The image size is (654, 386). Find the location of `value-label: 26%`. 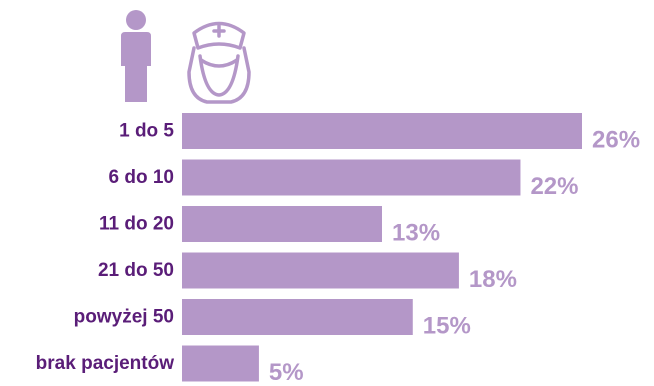

value-label: 26% is located at coordinates (616, 140).